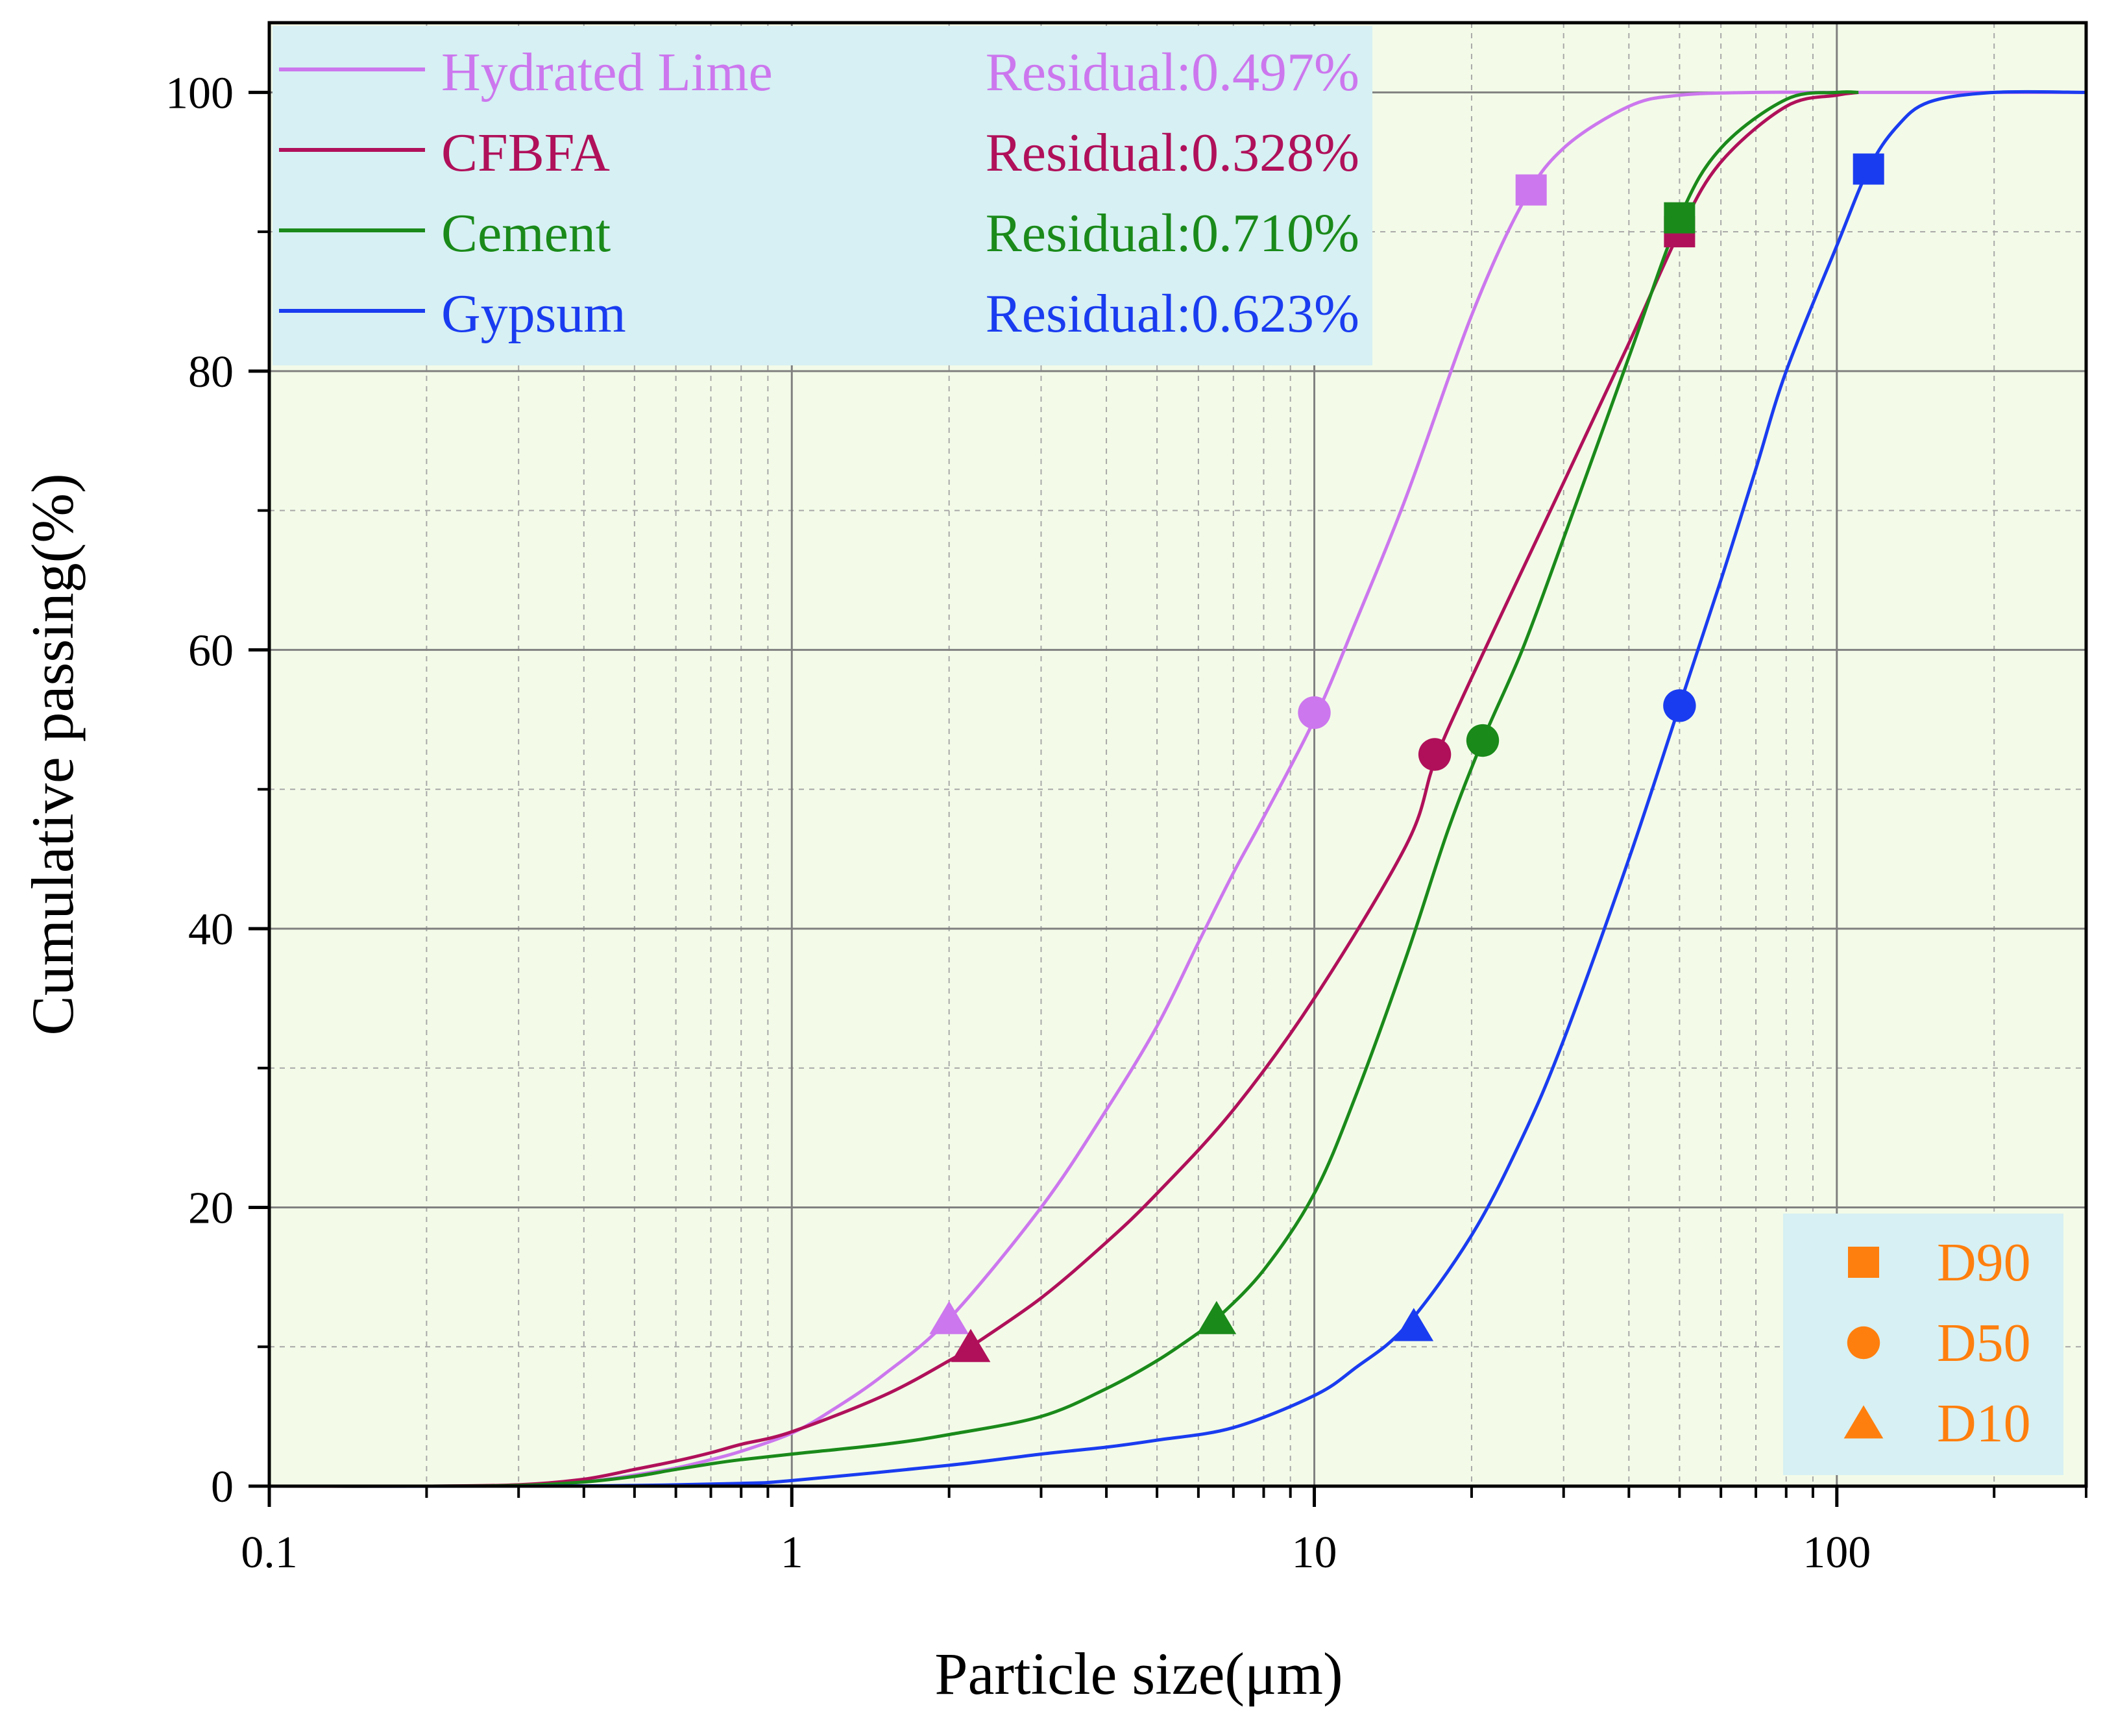 The height and width of the screenshot is (1736, 2103). I want to click on x-tick-label: 100, so click(1837, 1553).